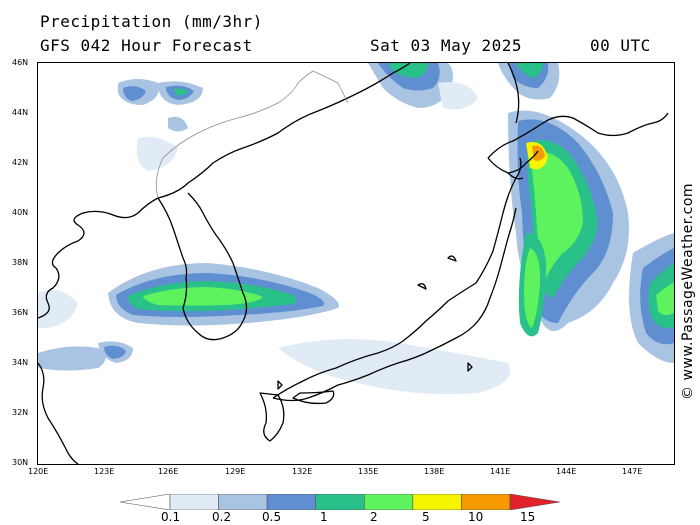  Describe the element at coordinates (104, 471) in the screenshot. I see `lon-label-123e: 123E` at that location.